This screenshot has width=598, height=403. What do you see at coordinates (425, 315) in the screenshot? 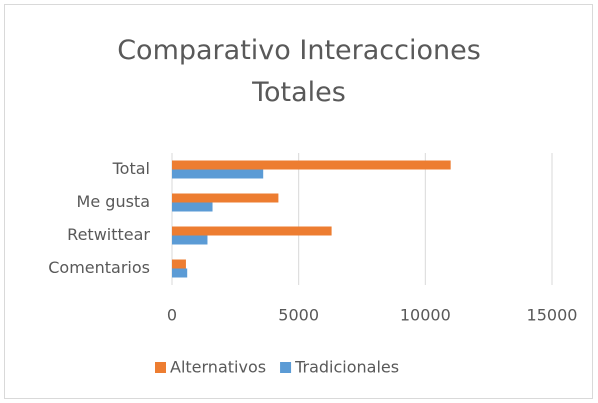
I see `x-tick-label: 10000` at bounding box center [425, 315].